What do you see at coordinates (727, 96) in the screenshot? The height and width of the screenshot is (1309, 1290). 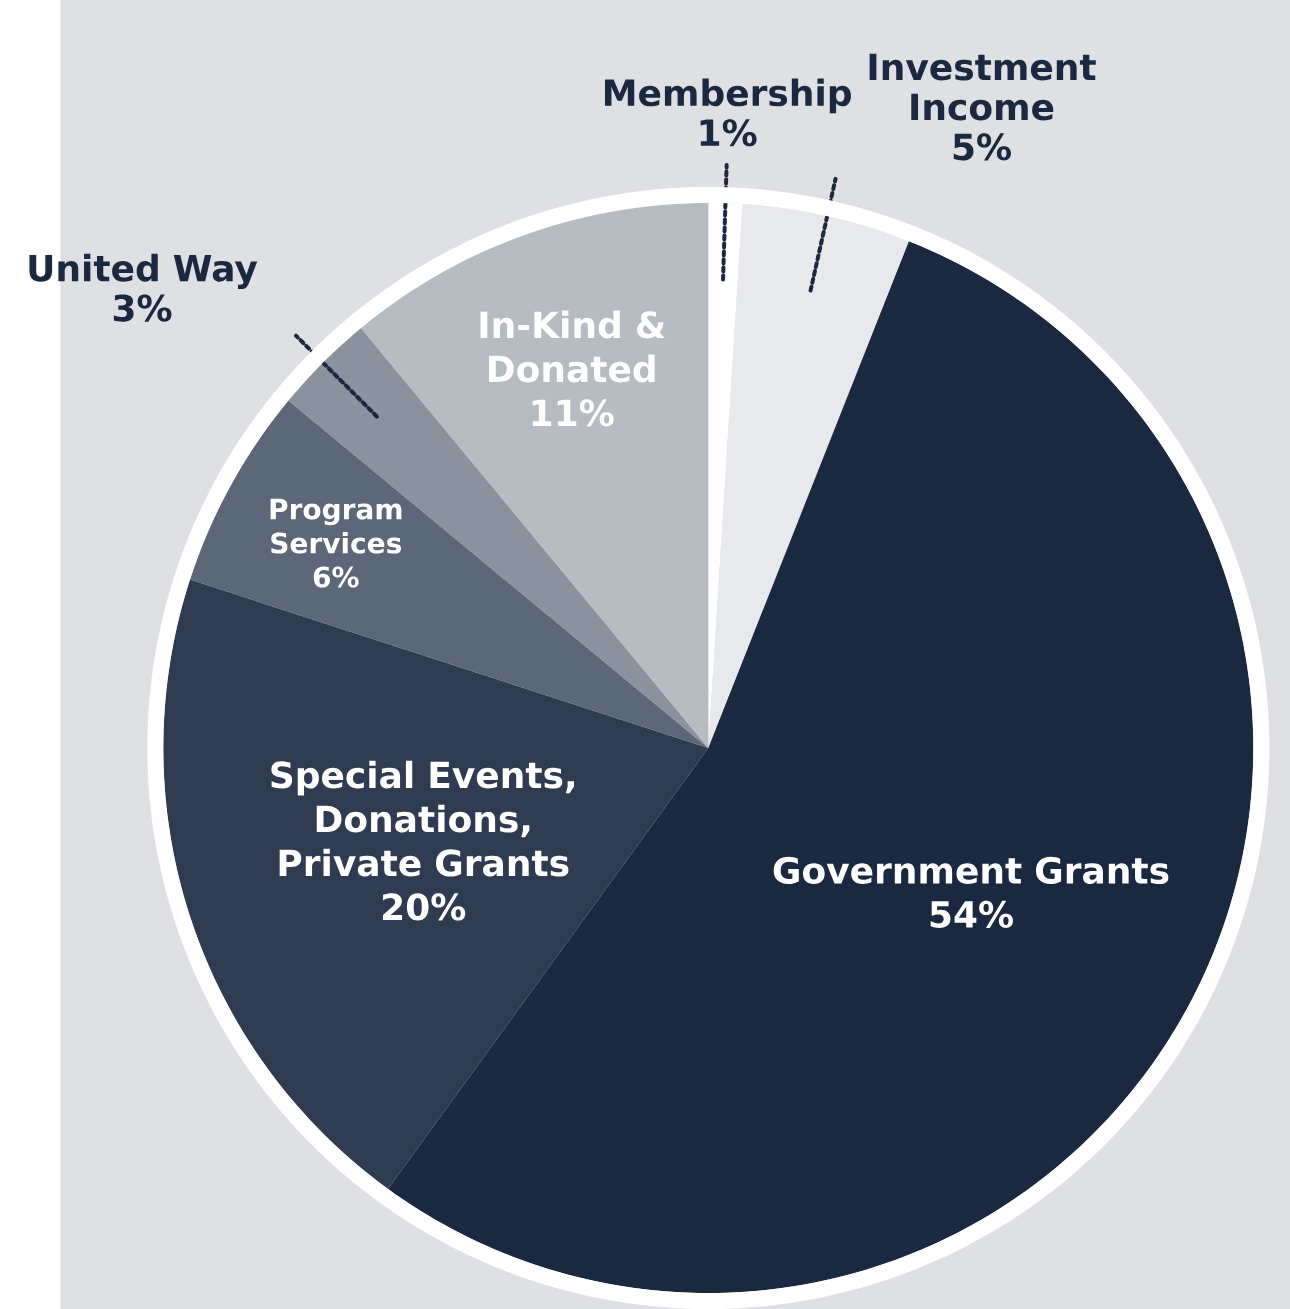 I see `slice-label: Membership` at bounding box center [727, 96].